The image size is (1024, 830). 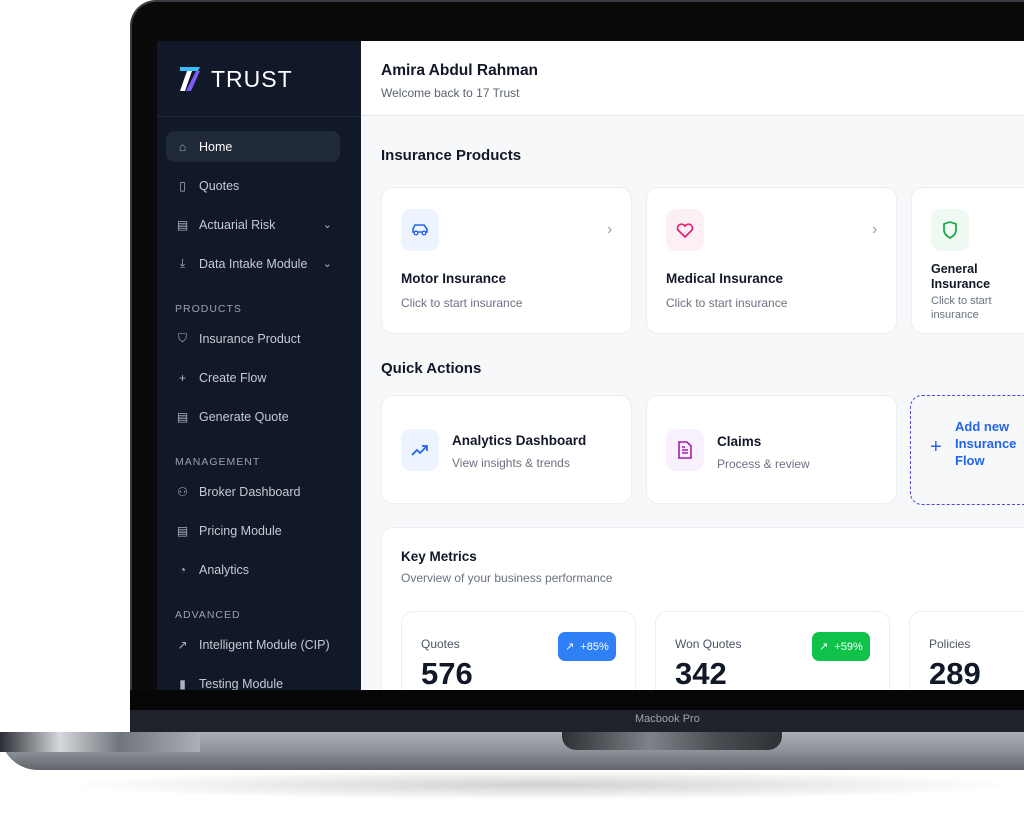 What do you see at coordinates (182, 569) in the screenshot?
I see `pie-chart-icon: ◔` at bounding box center [182, 569].